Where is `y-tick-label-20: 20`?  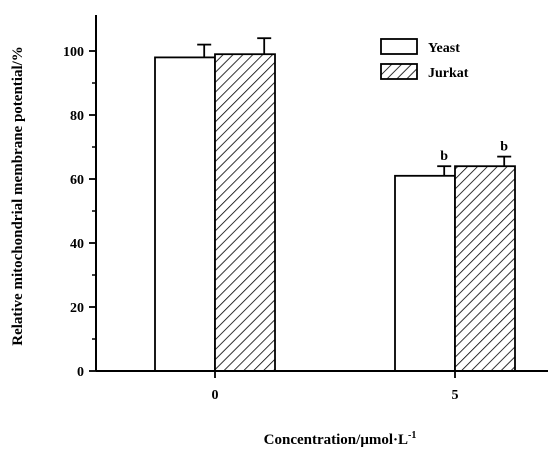 y-tick-label-20: 20 is located at coordinates (77, 308).